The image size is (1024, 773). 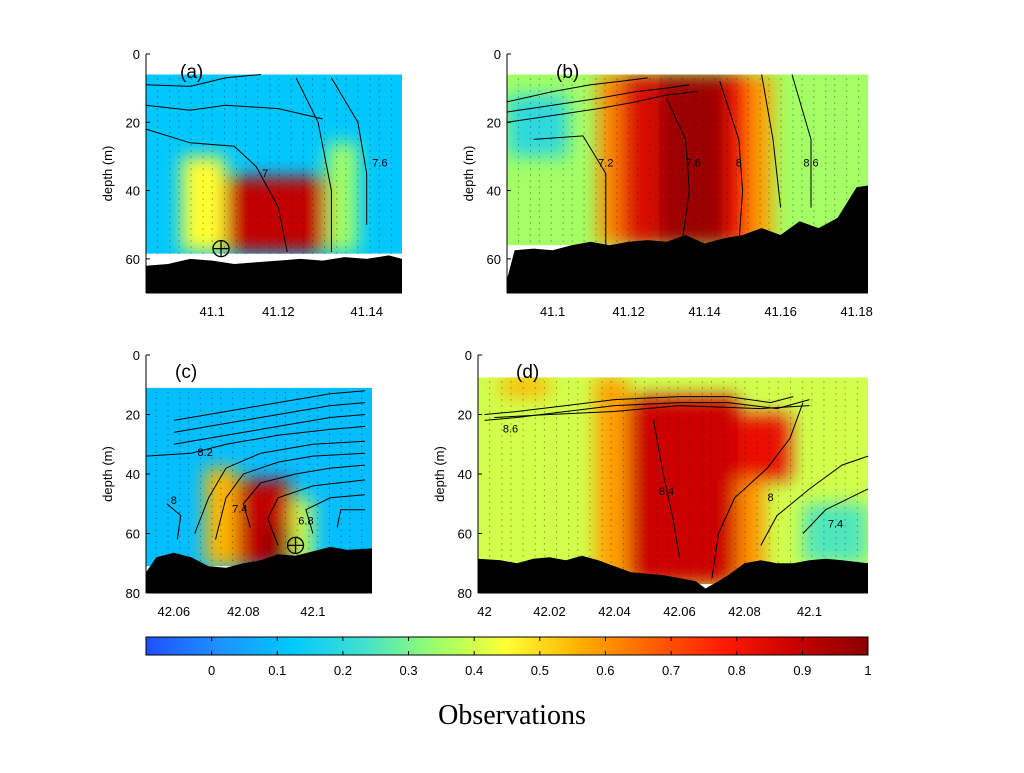 I want to click on x-tick-label: 41.16, so click(x=780, y=311).